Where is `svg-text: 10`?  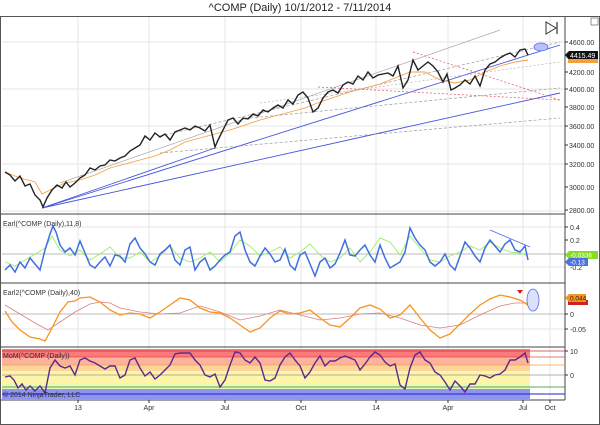 svg-text: 10 is located at coordinates (574, 352).